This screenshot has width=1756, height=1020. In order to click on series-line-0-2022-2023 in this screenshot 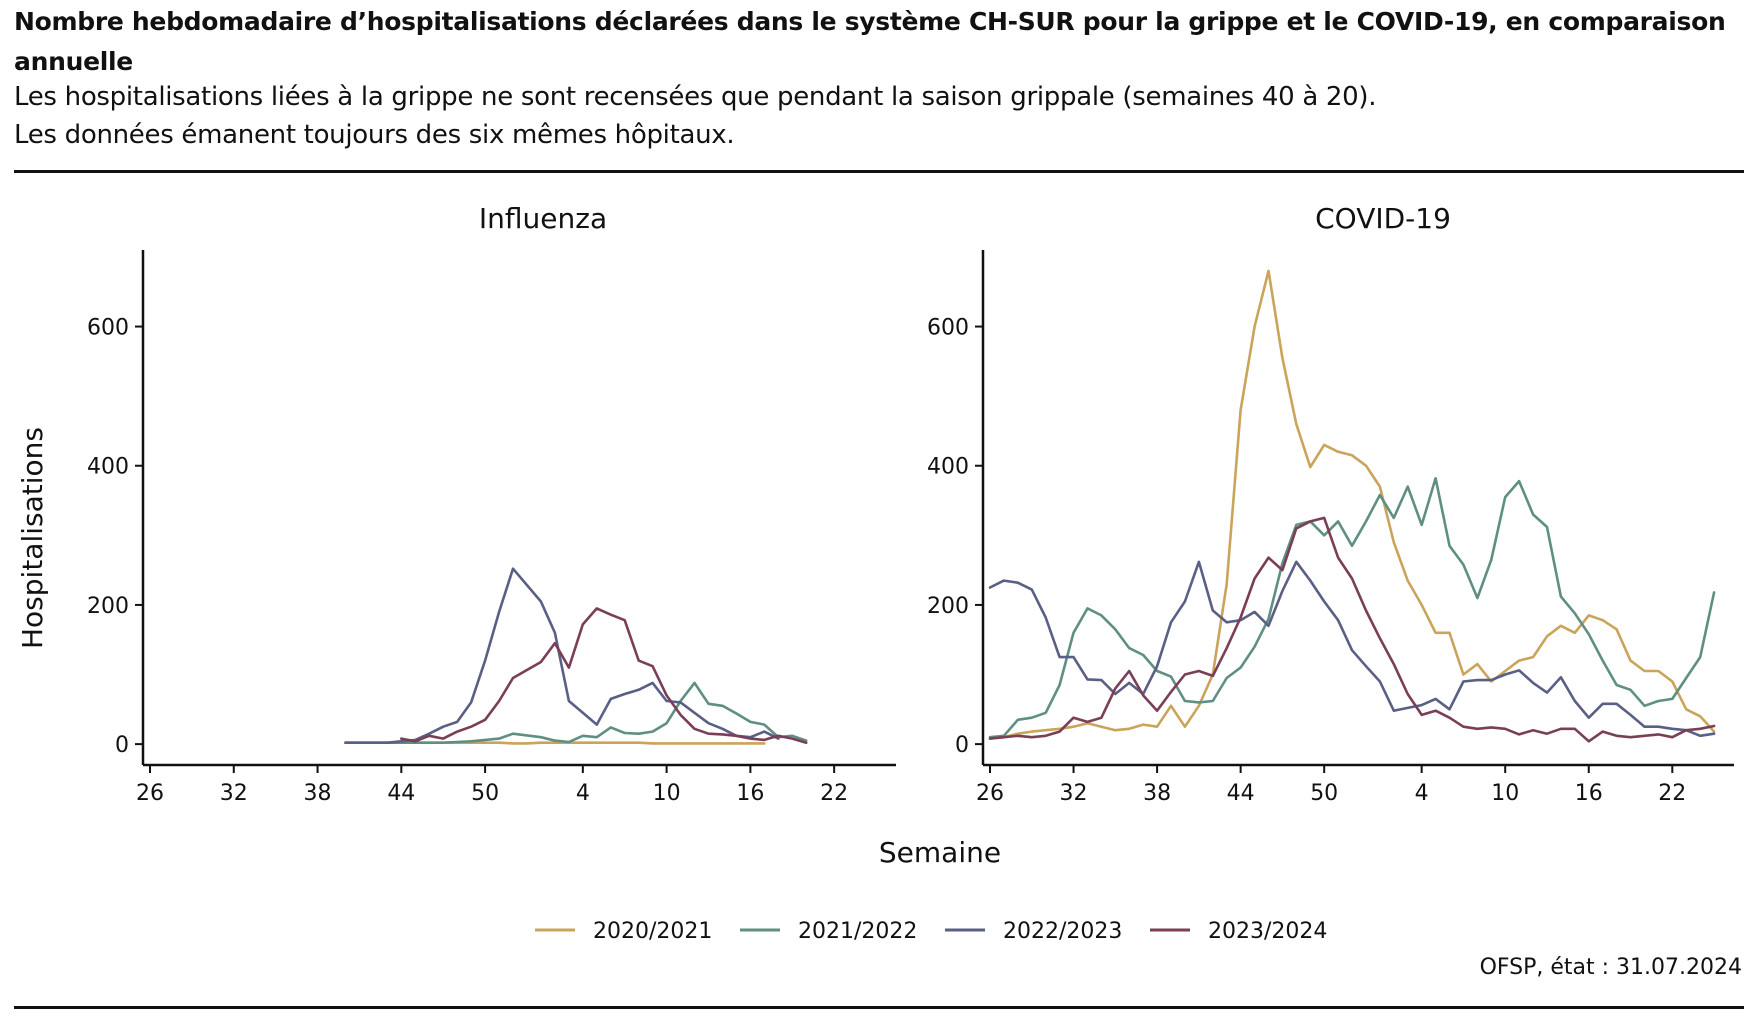, I will do `click(562, 656)`.